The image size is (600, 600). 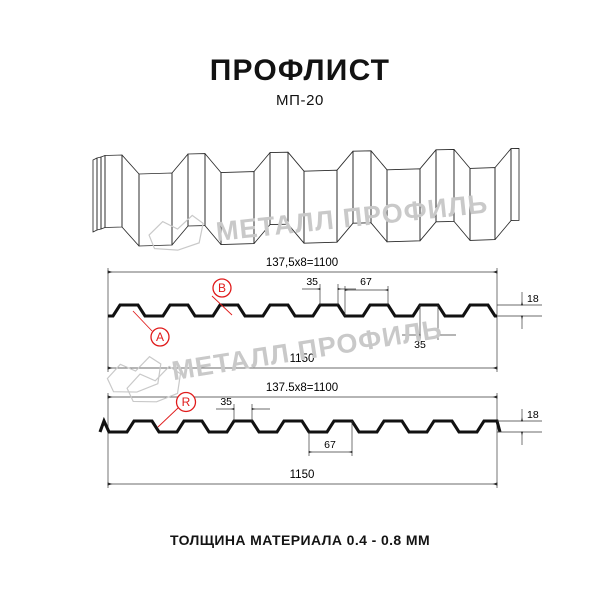 What do you see at coordinates (302, 475) in the screenshot?
I see `dim-total-width-bottom: 1150` at bounding box center [302, 475].